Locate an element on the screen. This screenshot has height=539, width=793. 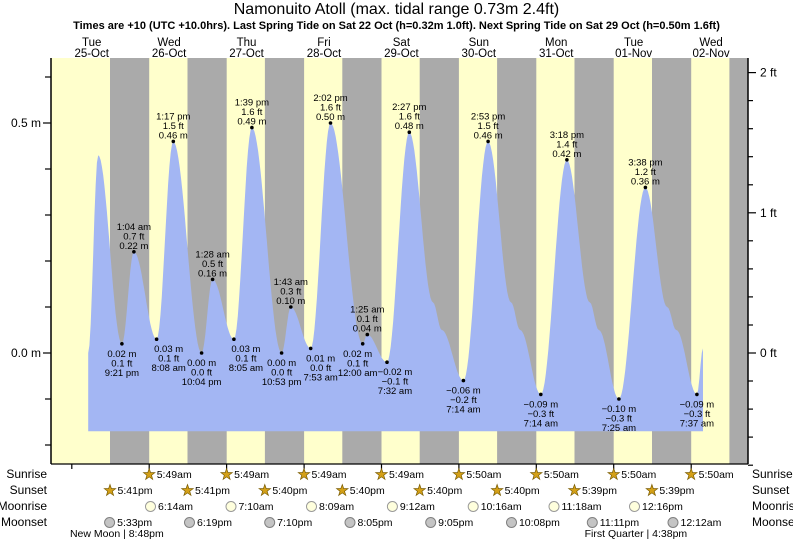
day-date: 29-Oct is located at coordinates (401, 54).